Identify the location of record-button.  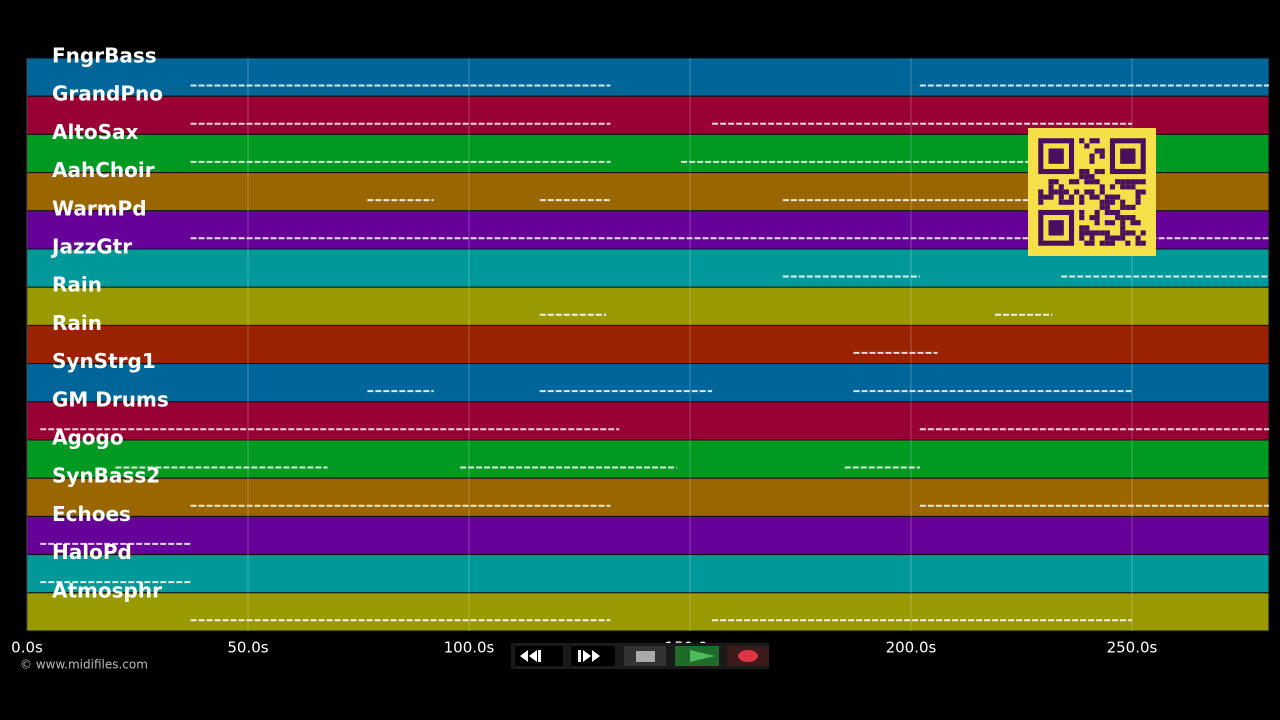
(748, 656).